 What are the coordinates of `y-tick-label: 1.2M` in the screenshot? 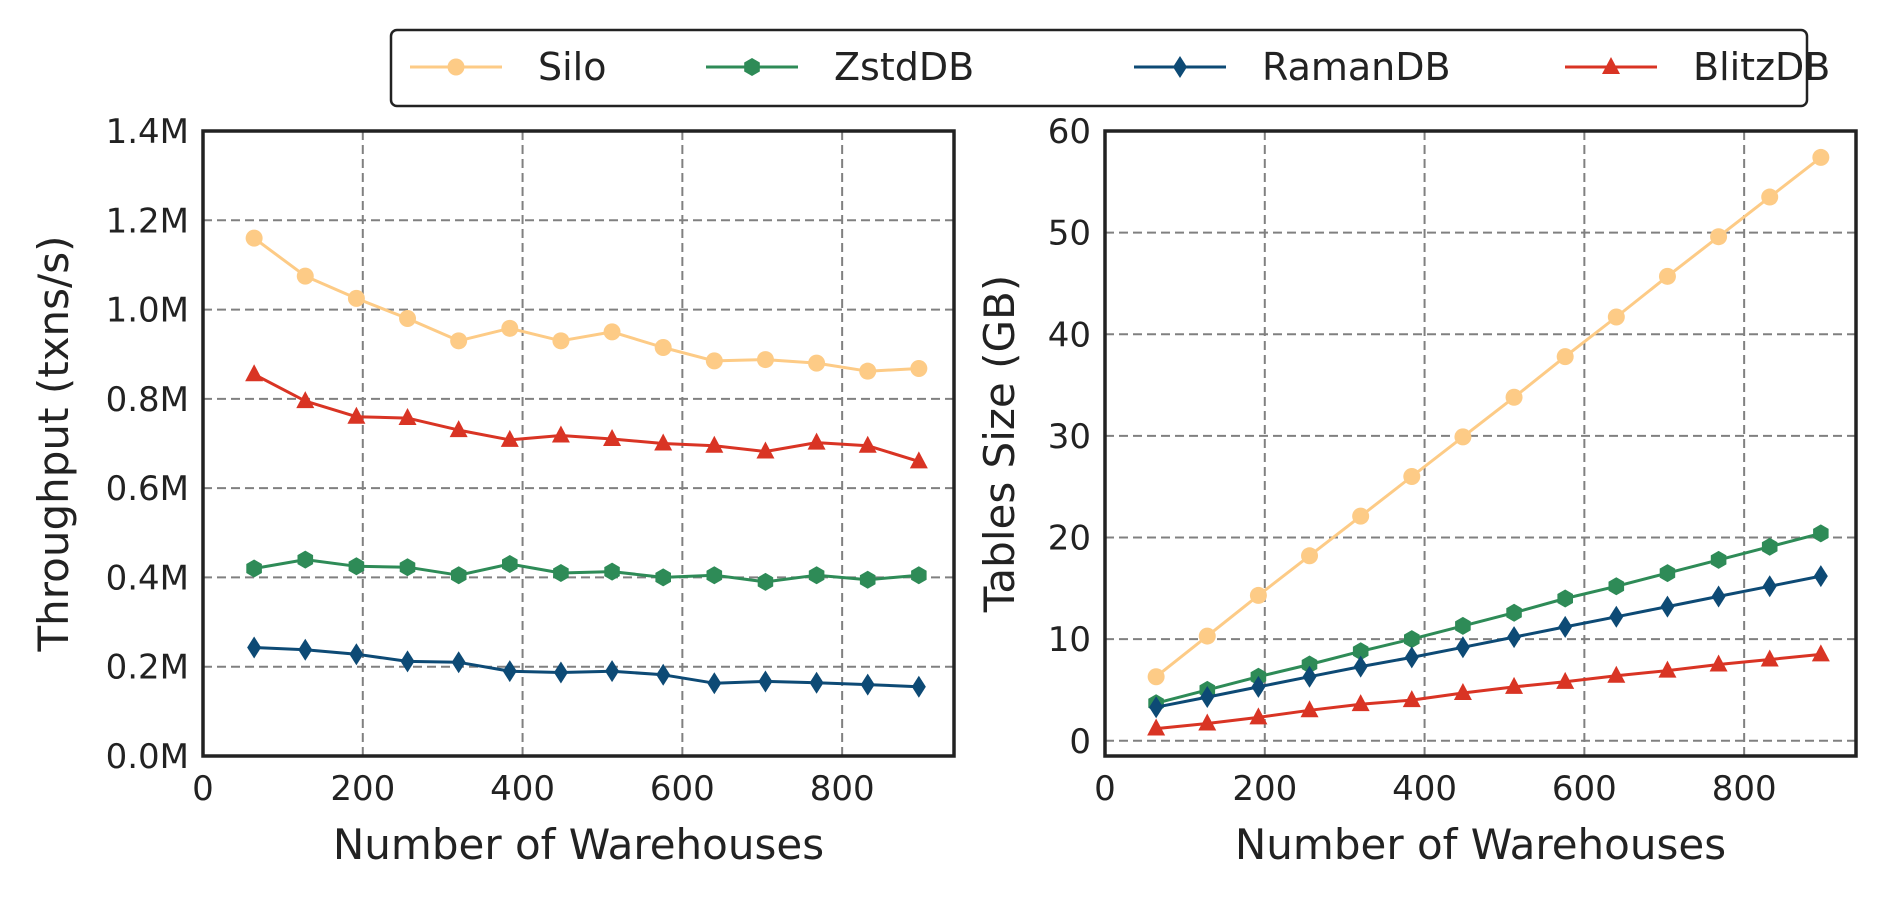 It's located at (147, 221).